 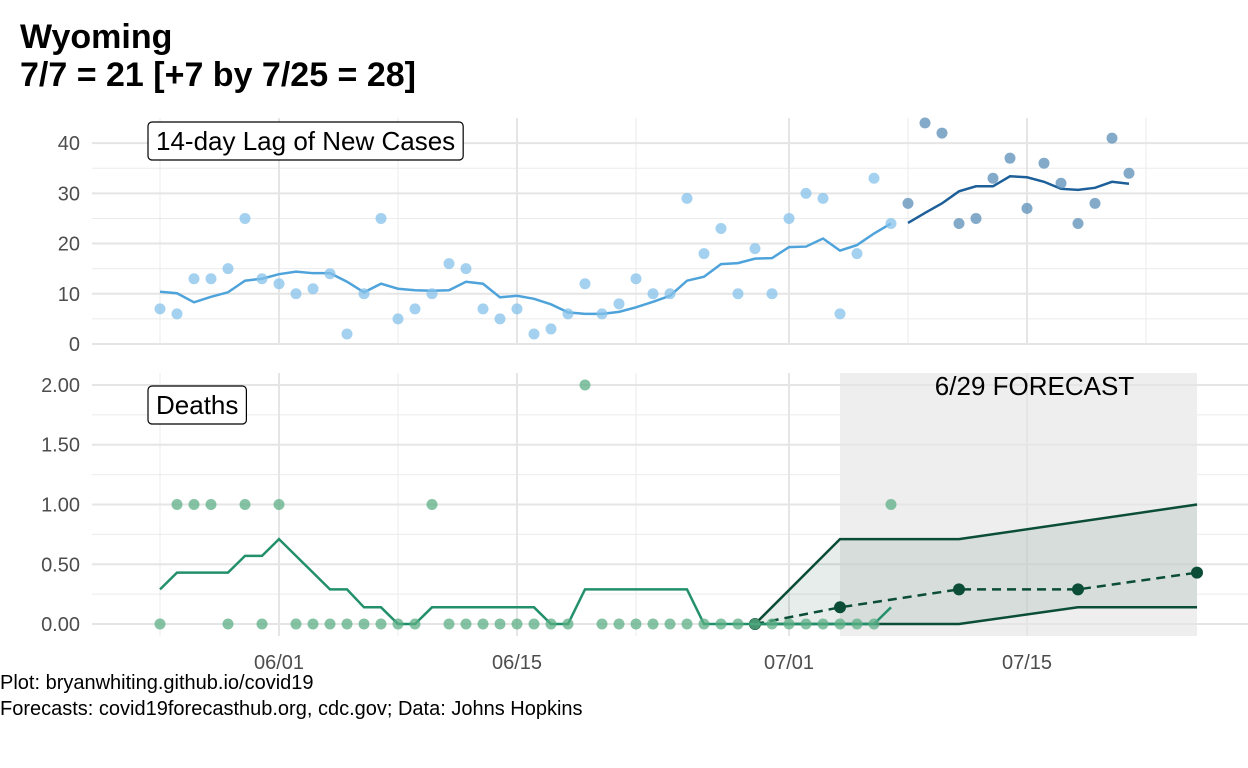 What do you see at coordinates (69, 295) in the screenshot?
I see `y-tick-label: 10` at bounding box center [69, 295].